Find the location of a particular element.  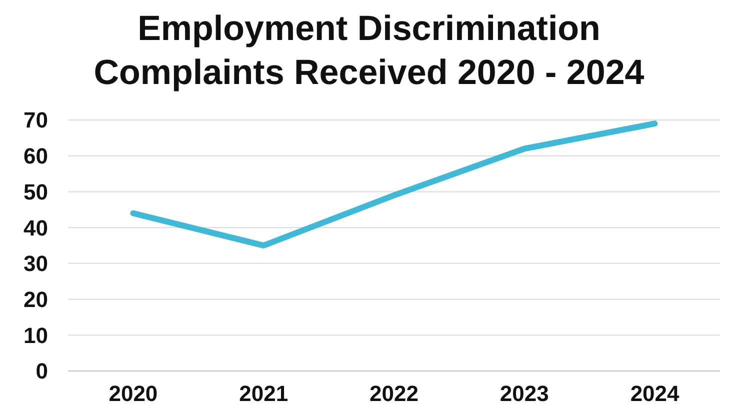

y-tick-label: 20 is located at coordinates (36, 299).